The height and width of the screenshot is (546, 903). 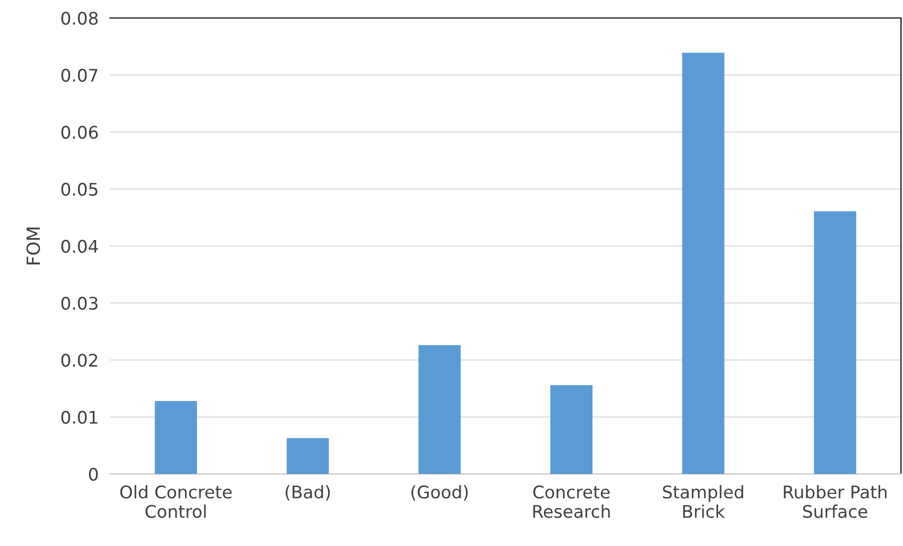 I want to click on y-tick-label: 0.06, so click(x=79, y=132).